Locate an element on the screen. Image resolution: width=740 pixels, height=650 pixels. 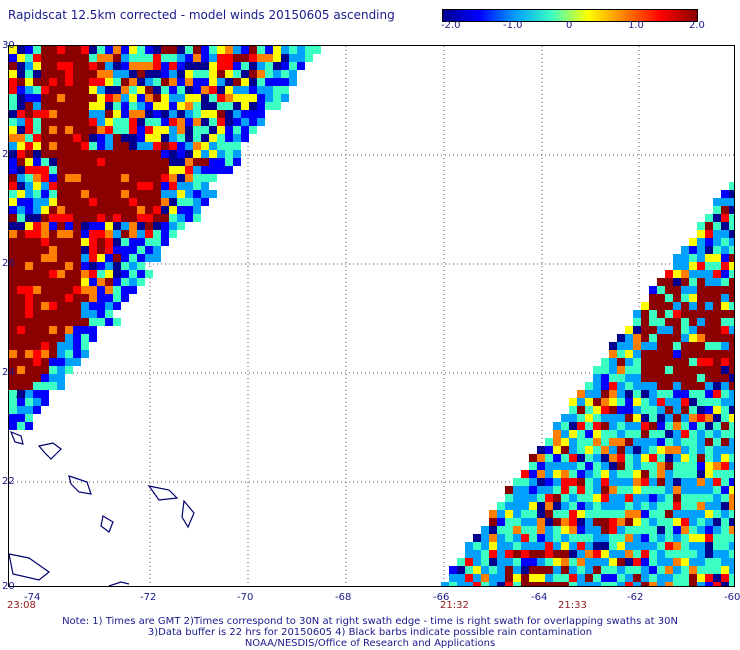
colorbar-tick: -1.0 is located at coordinates (513, 25).